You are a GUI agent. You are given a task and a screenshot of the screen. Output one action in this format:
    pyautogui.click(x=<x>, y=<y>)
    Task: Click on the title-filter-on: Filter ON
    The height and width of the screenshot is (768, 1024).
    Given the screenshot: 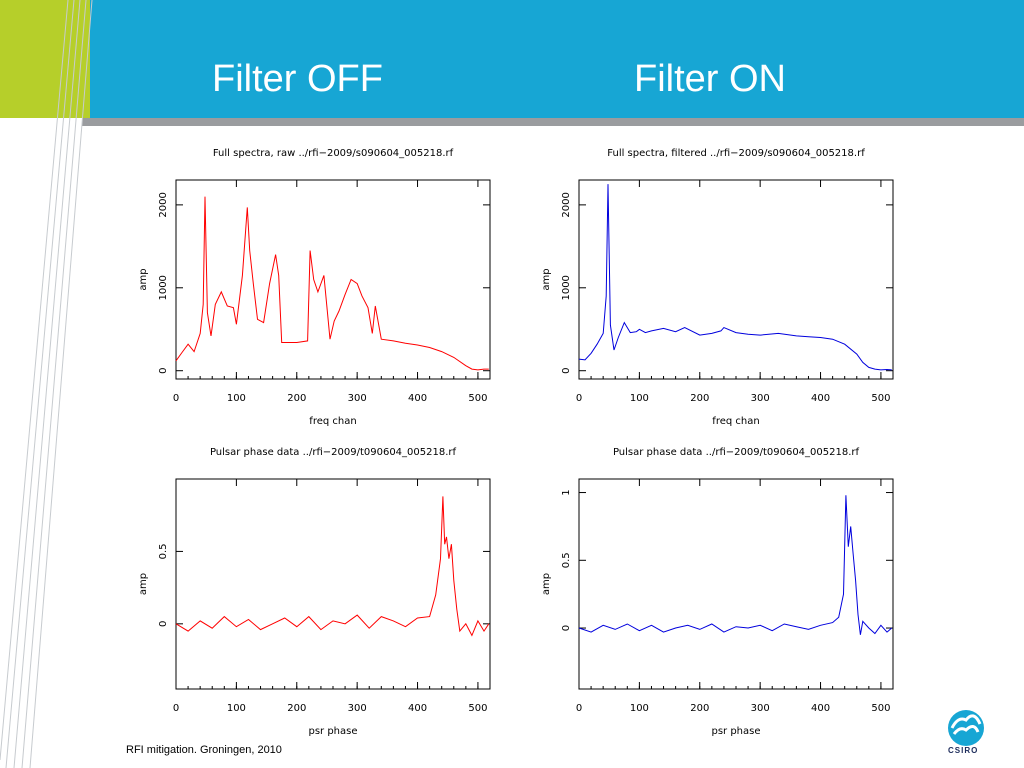 What is the action you would take?
    pyautogui.click(x=710, y=79)
    